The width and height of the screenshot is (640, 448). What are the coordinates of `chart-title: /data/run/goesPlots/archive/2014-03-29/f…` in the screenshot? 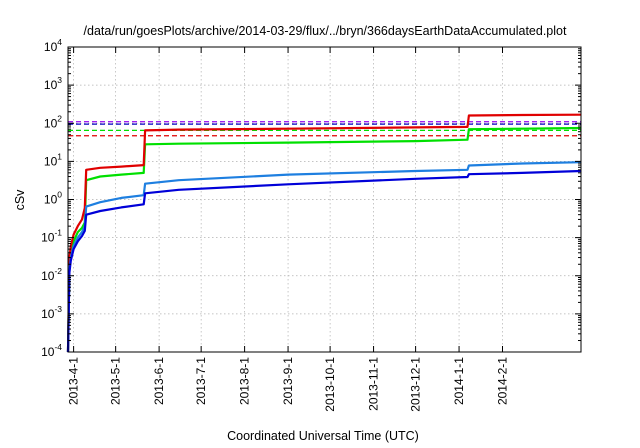 It's located at (325, 31).